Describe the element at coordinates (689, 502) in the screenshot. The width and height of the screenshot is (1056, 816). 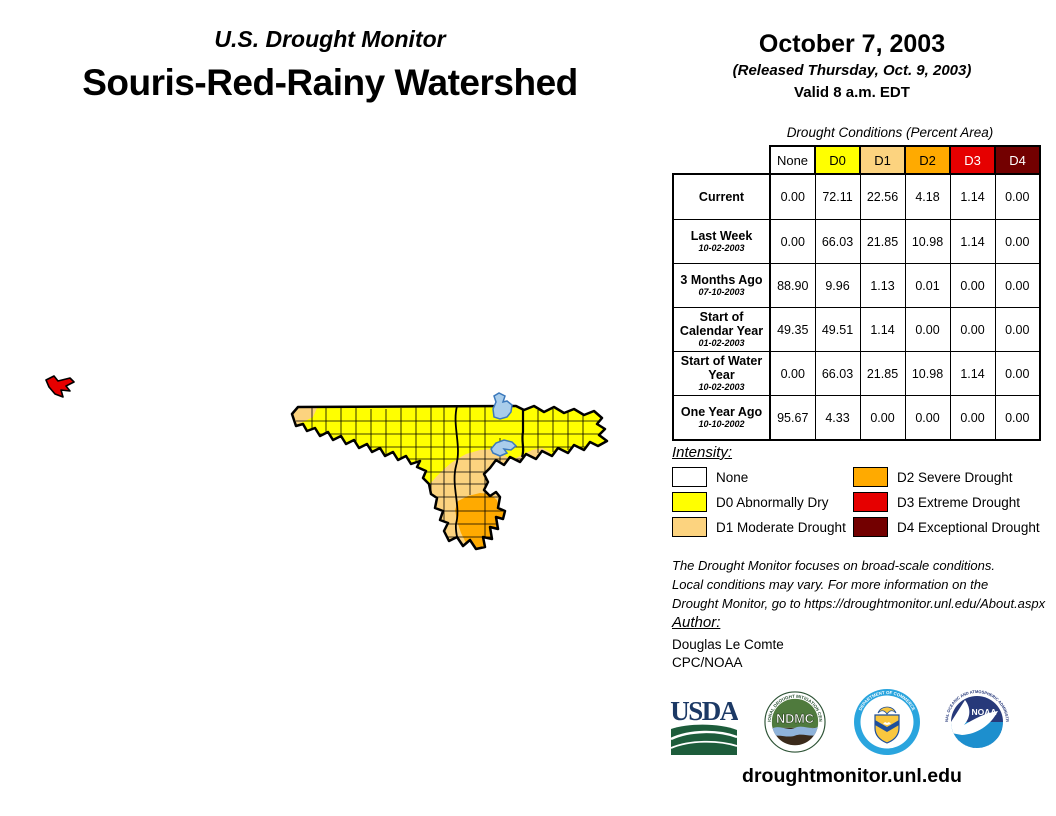
I see `legend-swatch-d0` at that location.